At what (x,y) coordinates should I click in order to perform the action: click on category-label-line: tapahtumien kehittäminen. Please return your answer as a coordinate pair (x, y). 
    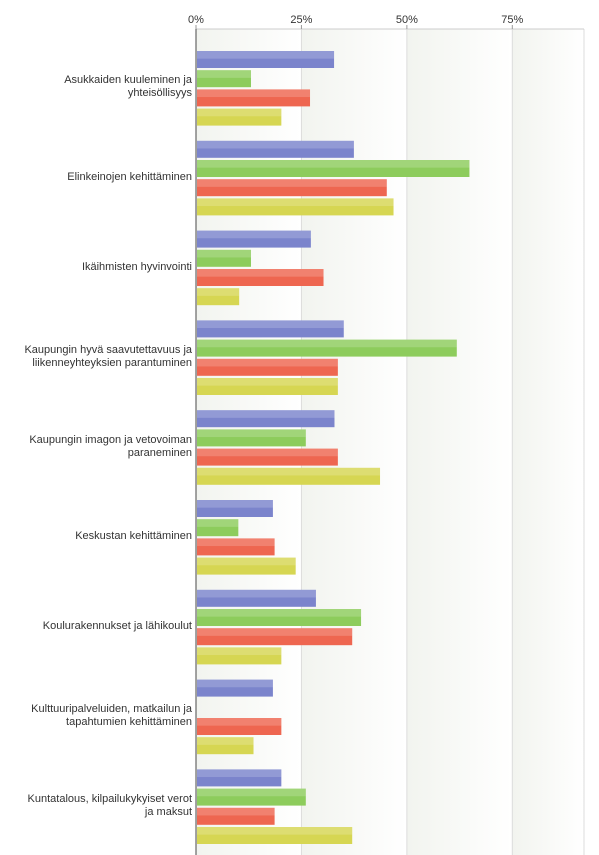
    Looking at the image, I should click on (129, 722).